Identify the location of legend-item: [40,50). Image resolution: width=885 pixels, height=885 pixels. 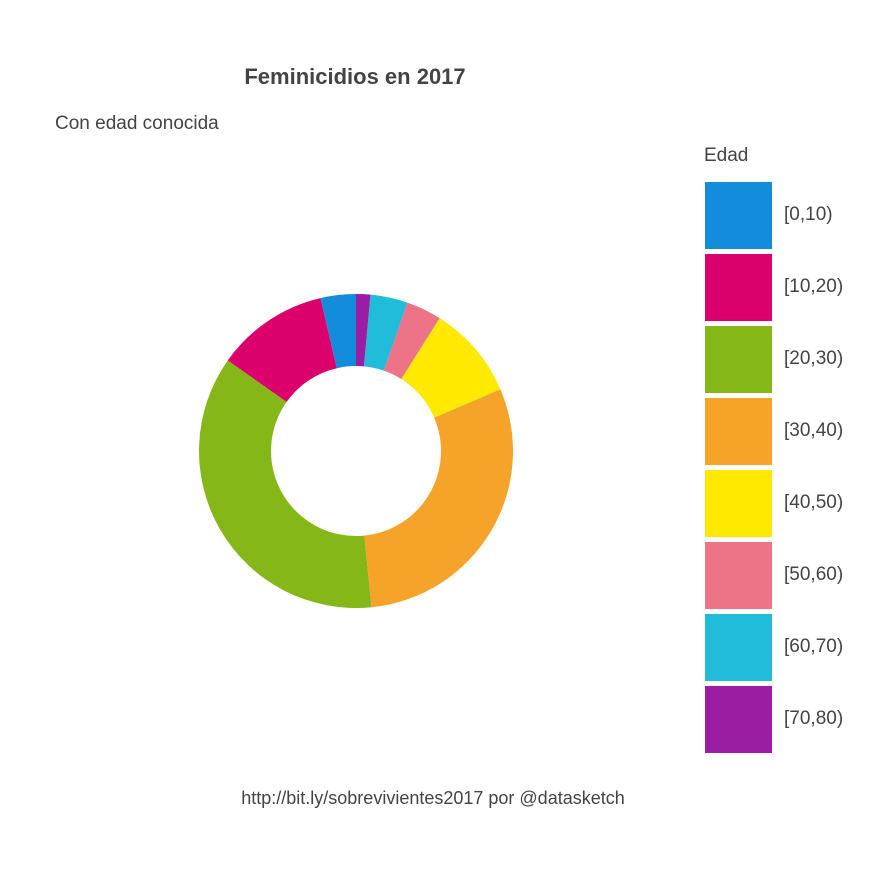
(795, 503).